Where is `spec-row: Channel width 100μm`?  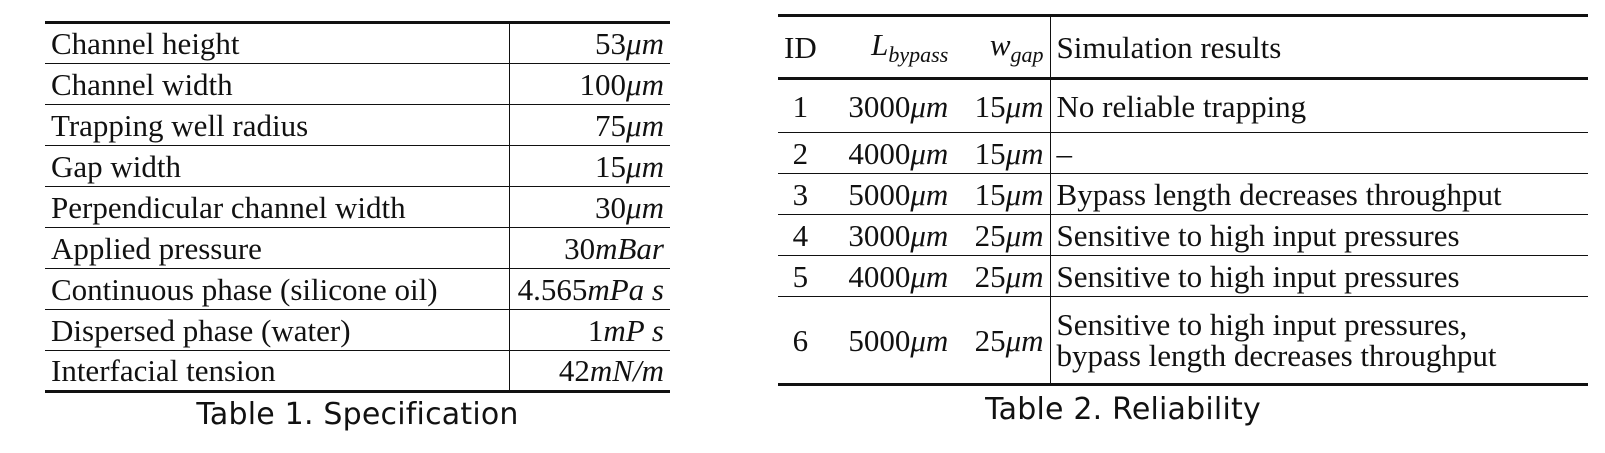
spec-row: Channel width 100μm is located at coordinates (357, 84).